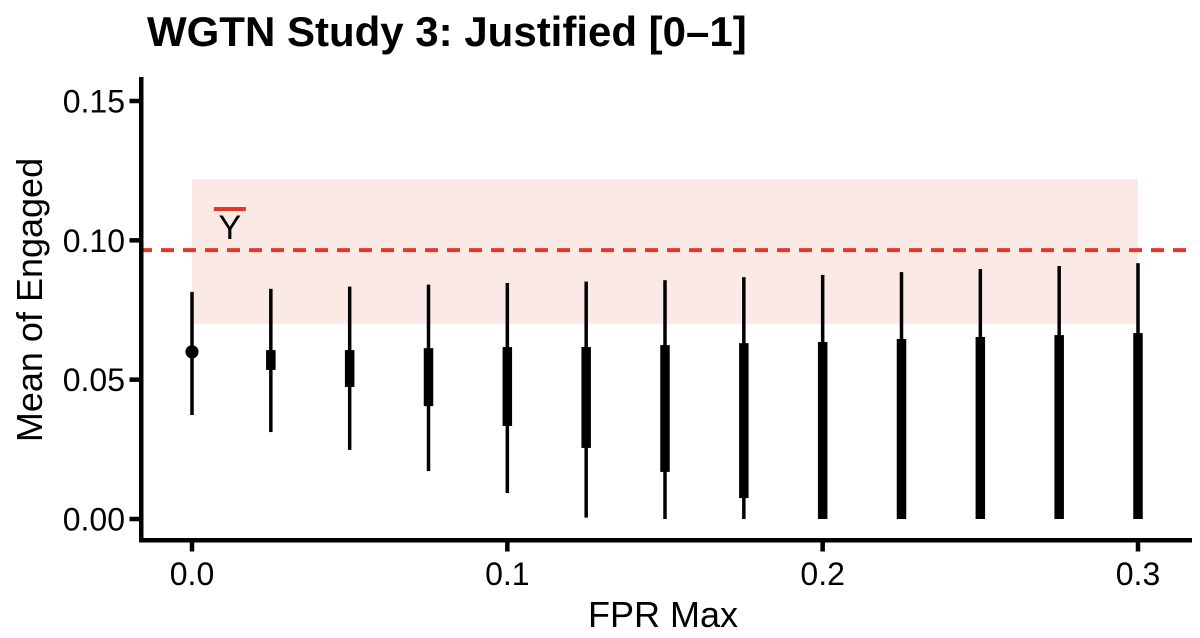 This screenshot has width=1200, height=638. What do you see at coordinates (94, 520) in the screenshot?
I see `y-tick-label: 0.00` at bounding box center [94, 520].